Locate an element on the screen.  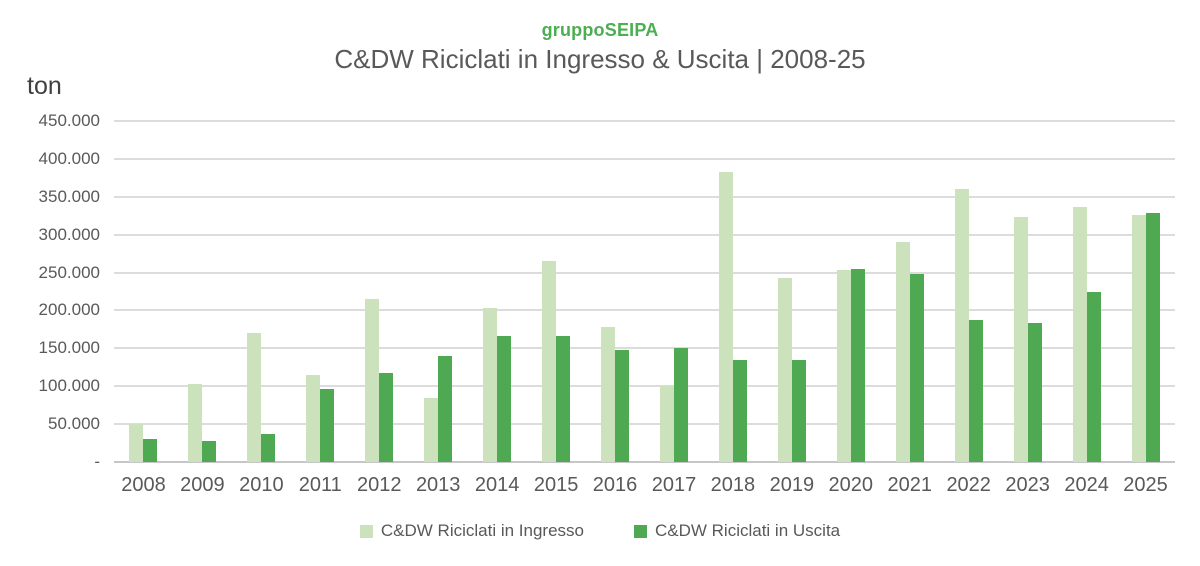
bar-c-dw-riciclati-in-uscita-2008 is located at coordinates (150, 450).